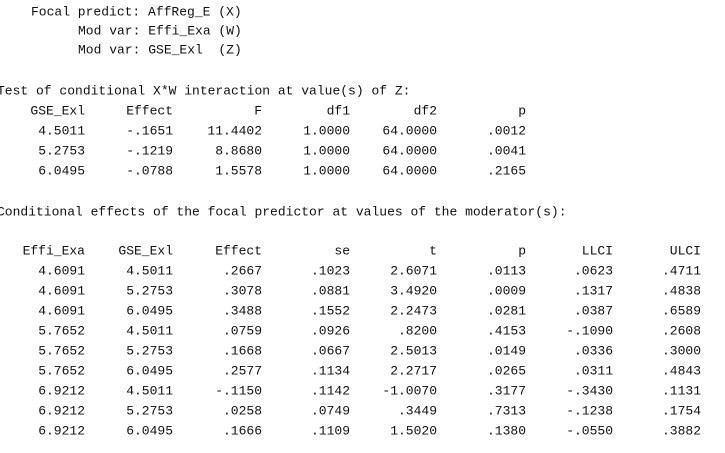 This screenshot has height=453, width=725. What do you see at coordinates (593, 310) in the screenshot?
I see `table-cell: .0387` at bounding box center [593, 310].